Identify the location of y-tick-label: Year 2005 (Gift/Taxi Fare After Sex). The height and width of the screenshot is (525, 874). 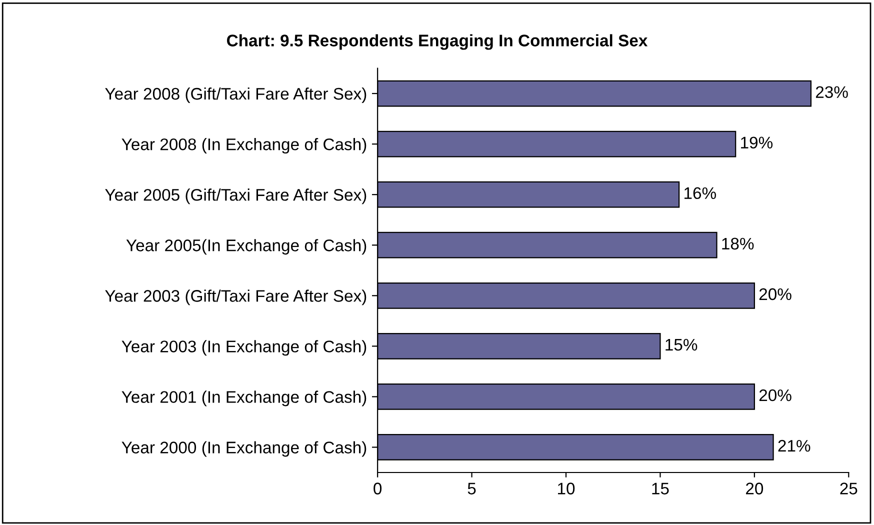
(235, 196).